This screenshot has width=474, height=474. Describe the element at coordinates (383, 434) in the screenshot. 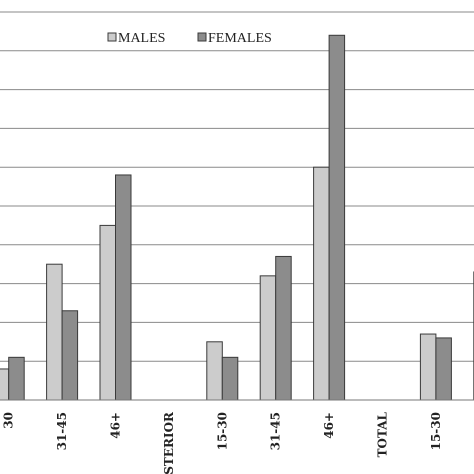

I see `x-tick-label: TOTAL` at that location.